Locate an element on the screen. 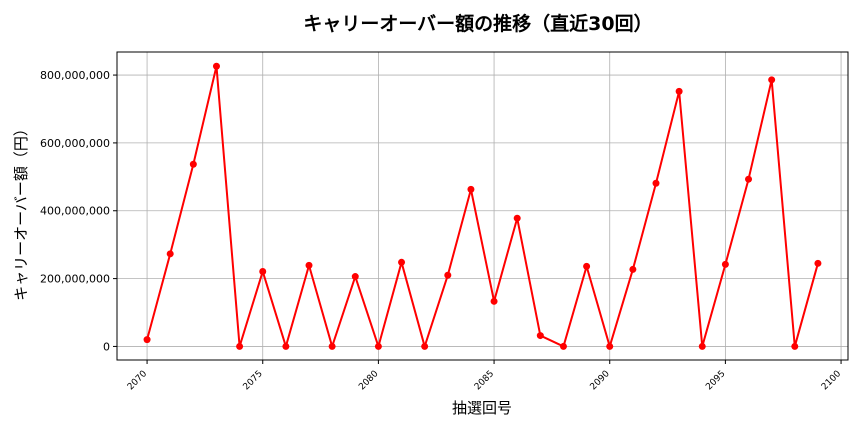 This screenshot has height=432, width=864. x-axis-label: 抽選回号 is located at coordinates (482, 408).